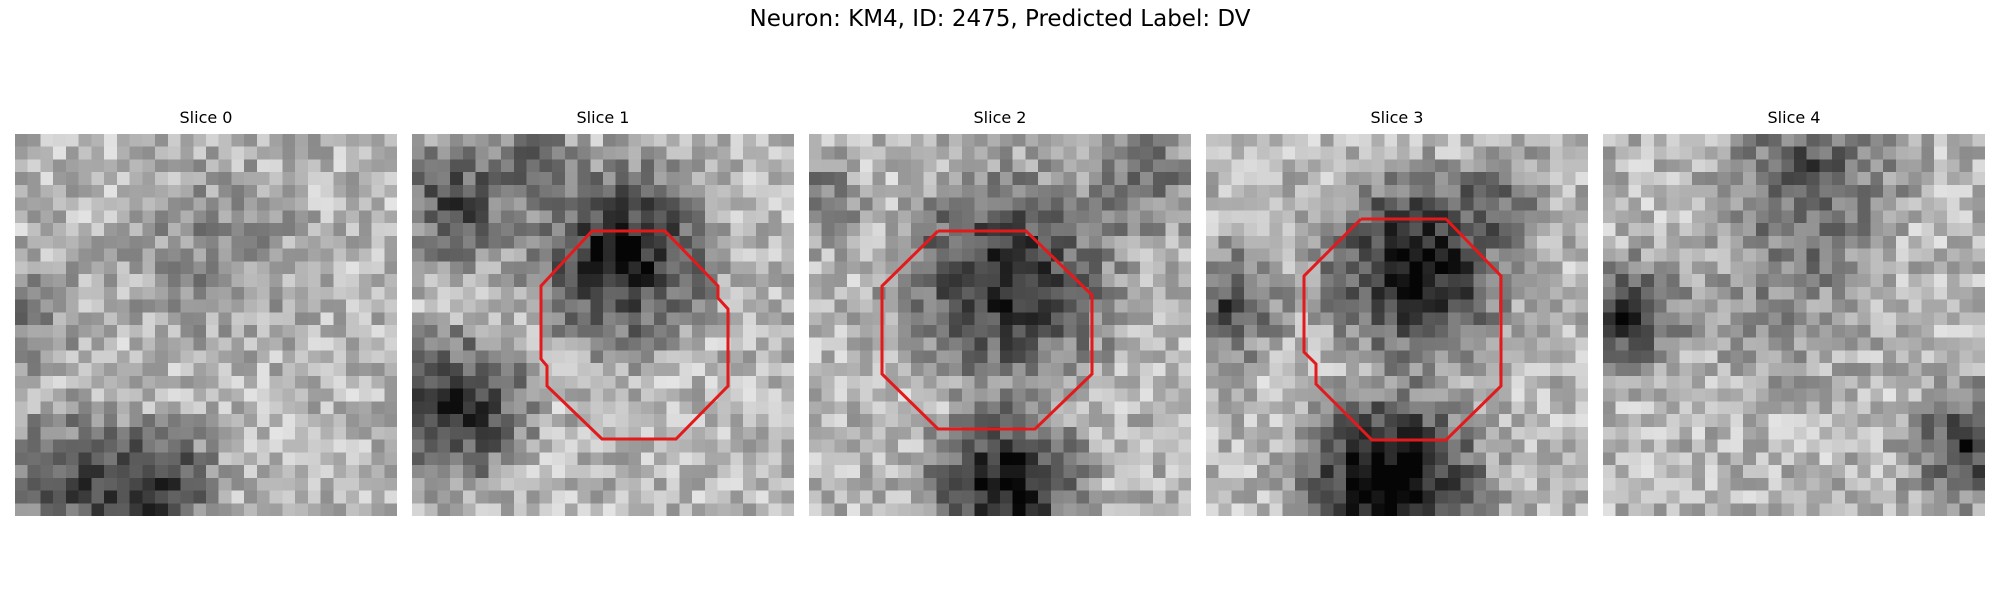 This screenshot has width=2000, height=600. I want to click on slice-title: Slice 4, so click(1794, 117).